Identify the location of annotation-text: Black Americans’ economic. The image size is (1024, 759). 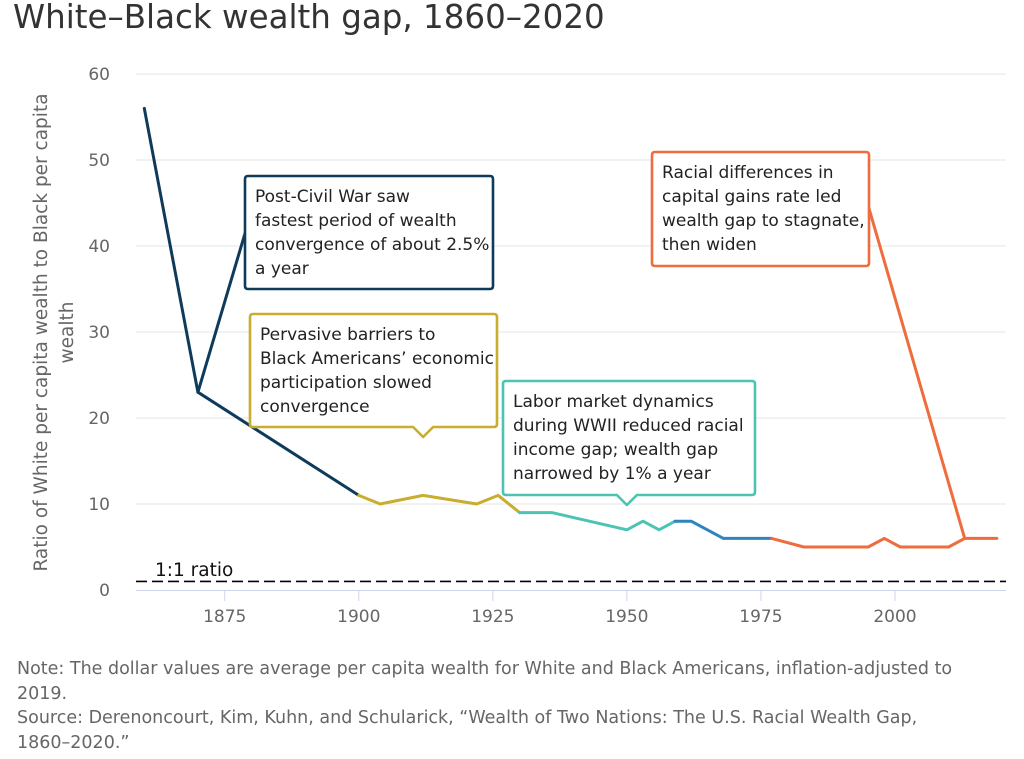
(377, 359).